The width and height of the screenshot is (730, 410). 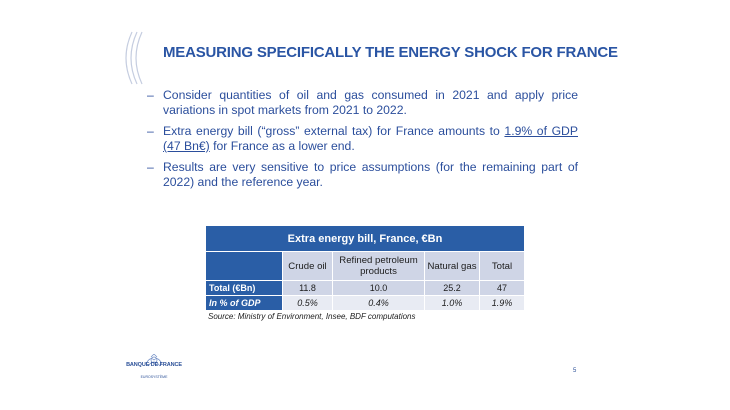 What do you see at coordinates (282, 146) in the screenshot?
I see `bullet-text-after: for France as a lower end.` at bounding box center [282, 146].